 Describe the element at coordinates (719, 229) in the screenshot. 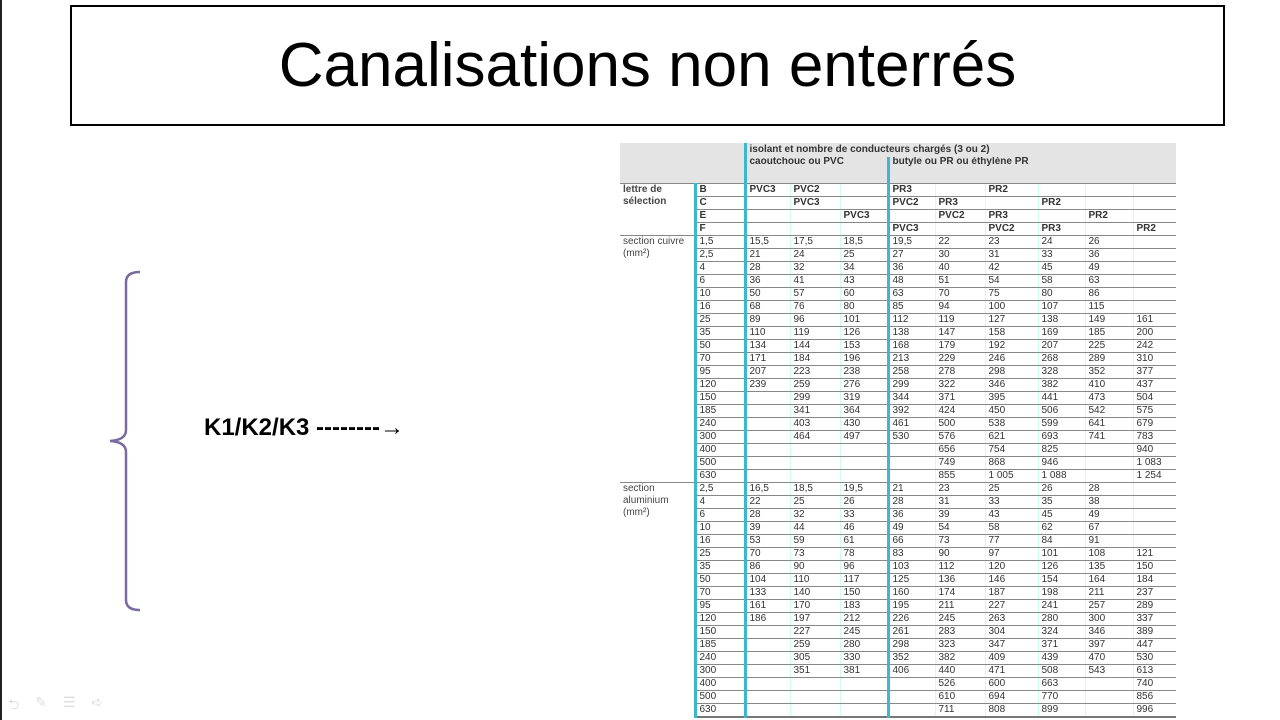

I see `selection-letter: F` at that location.